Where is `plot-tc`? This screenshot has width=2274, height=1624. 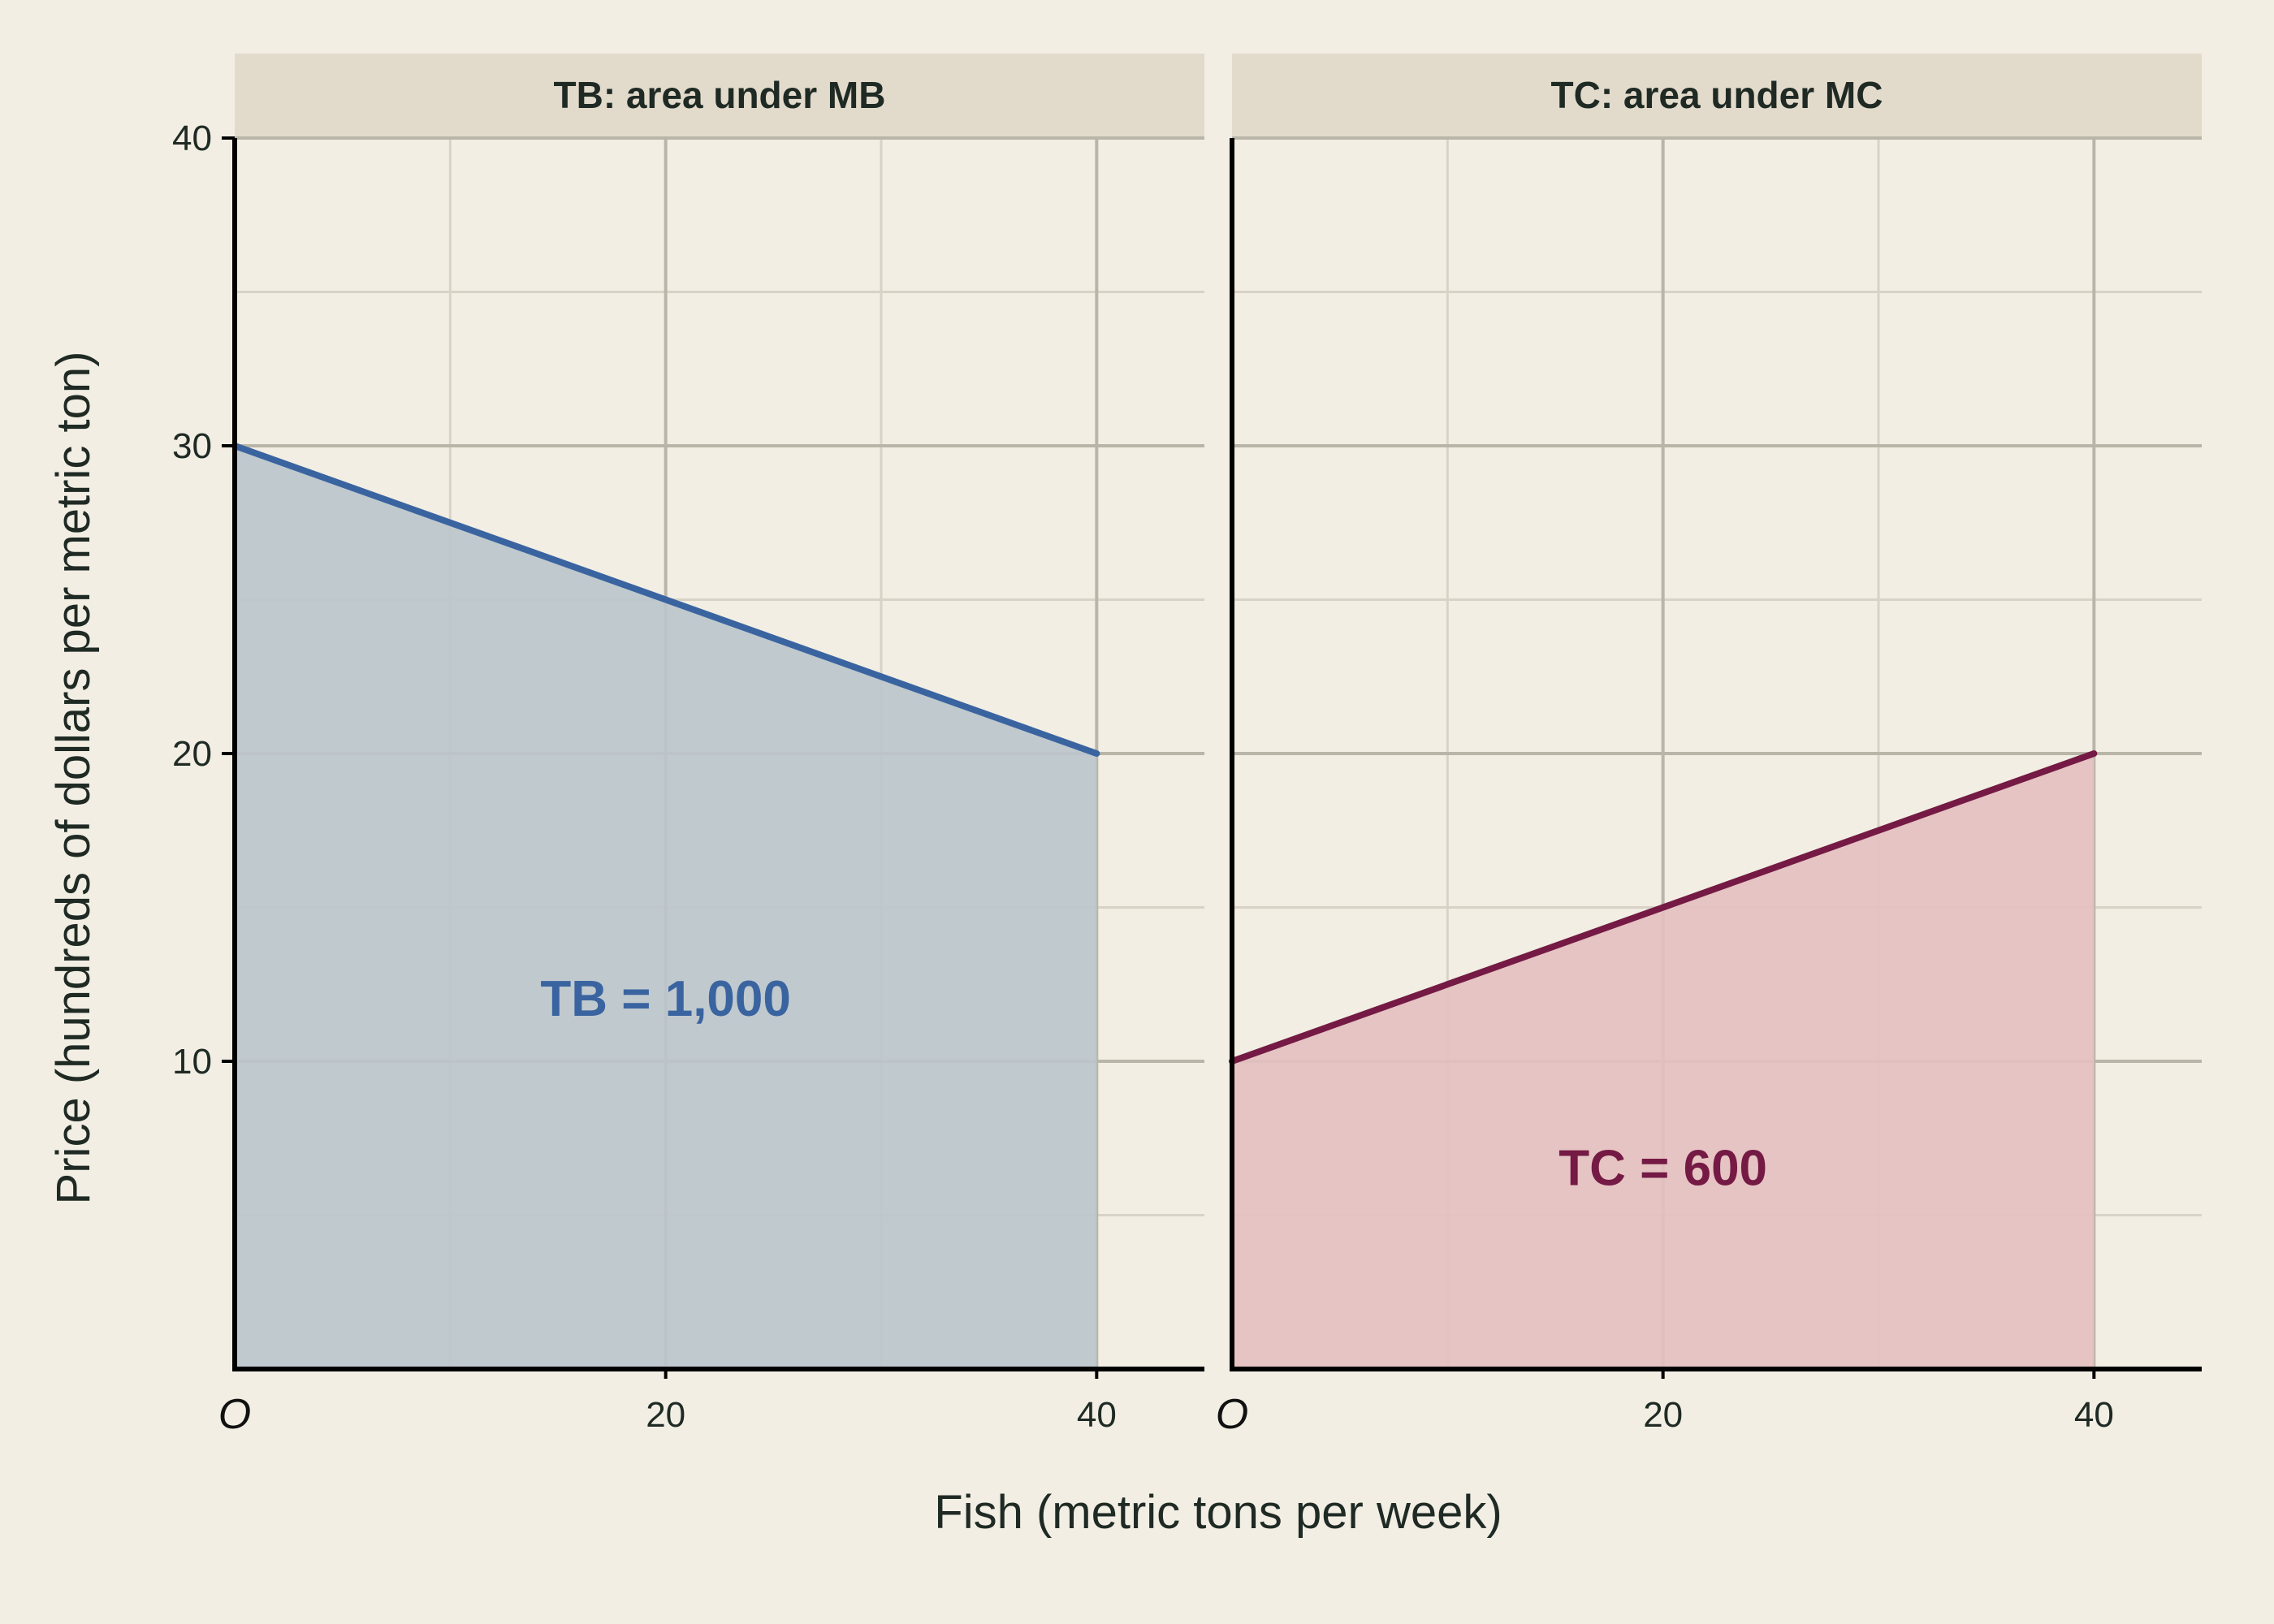
plot-tc is located at coordinates (1664, 1060).